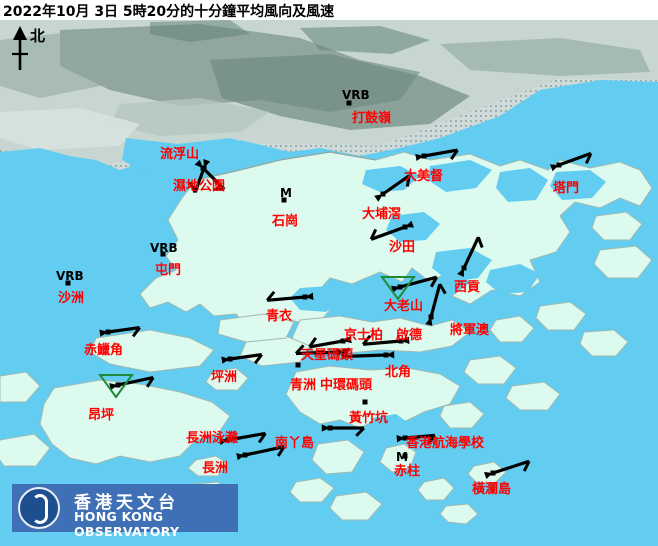 The height and width of the screenshot is (546, 658). Describe the element at coordinates (398, 372) in the screenshot. I see `station-label: 北角` at that location.